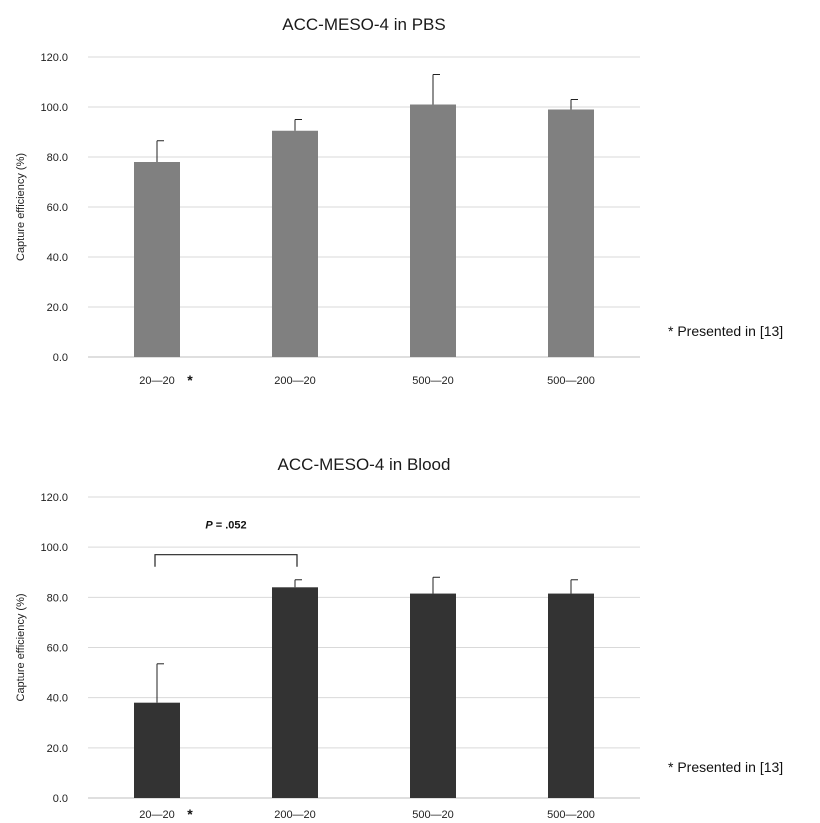 The height and width of the screenshot is (823, 820). Describe the element at coordinates (364, 464) in the screenshot. I see `chart-title: ACC-MESO-4 in Blood` at that location.